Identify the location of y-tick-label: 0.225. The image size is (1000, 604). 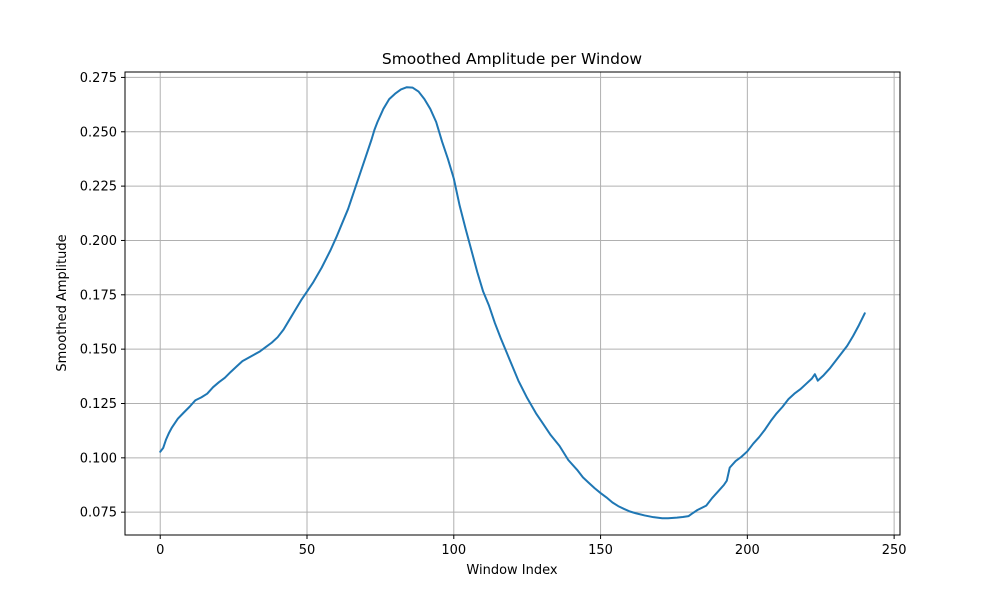
(98, 187).